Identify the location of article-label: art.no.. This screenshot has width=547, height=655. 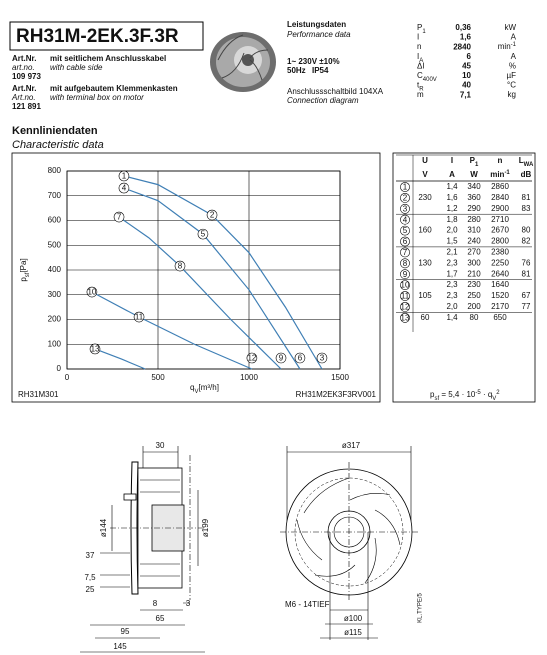
(23, 67).